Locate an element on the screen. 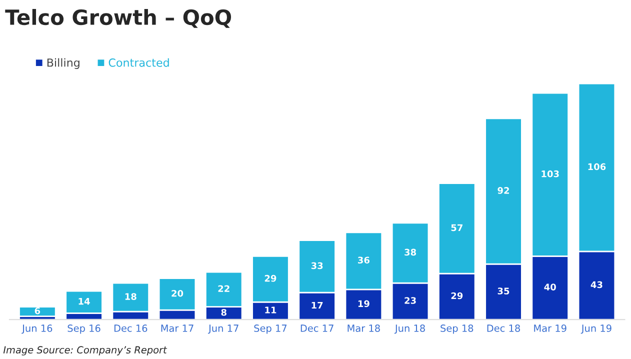 The height and width of the screenshot is (359, 631). legend-label: Billing is located at coordinates (63, 63).